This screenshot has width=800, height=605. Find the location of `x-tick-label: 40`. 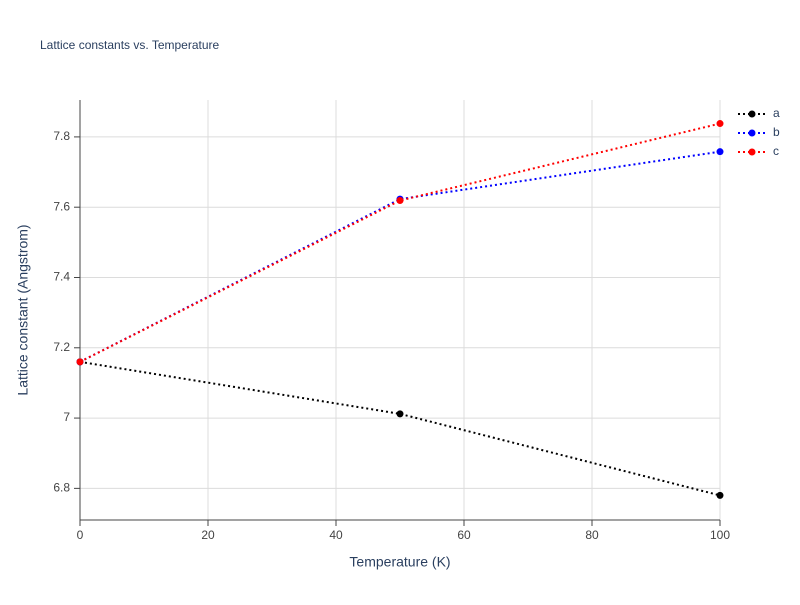

x-tick-label: 40 is located at coordinates (336, 535).